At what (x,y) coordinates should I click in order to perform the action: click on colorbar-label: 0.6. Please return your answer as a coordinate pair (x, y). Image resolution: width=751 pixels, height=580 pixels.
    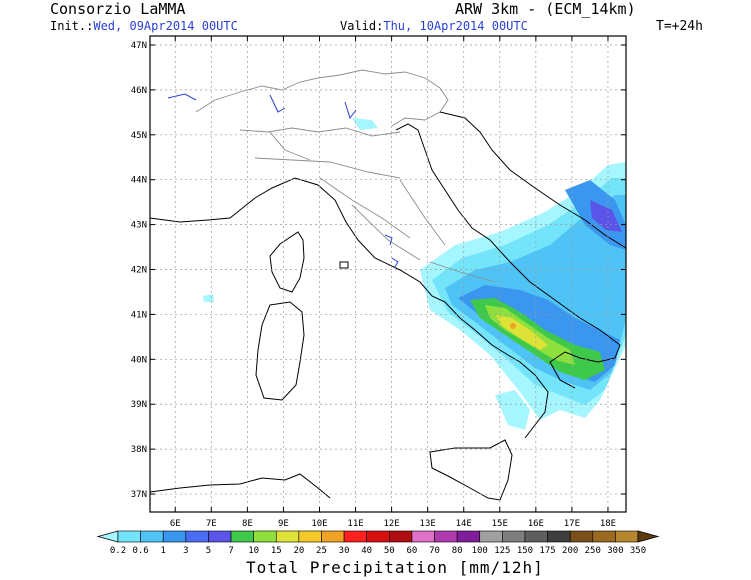
    Looking at the image, I should click on (140, 551).